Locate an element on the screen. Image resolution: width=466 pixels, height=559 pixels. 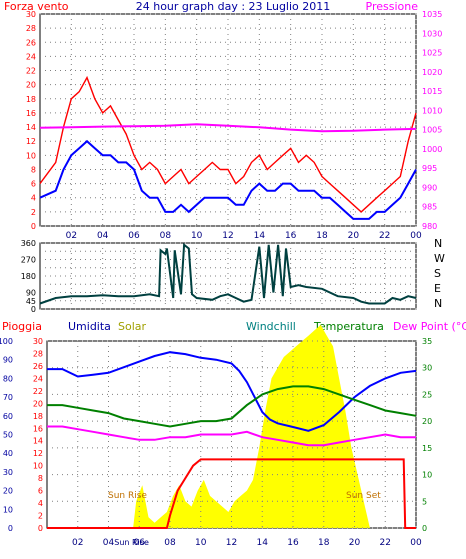
y2-tick-label: 1025 is located at coordinates (432, 53).